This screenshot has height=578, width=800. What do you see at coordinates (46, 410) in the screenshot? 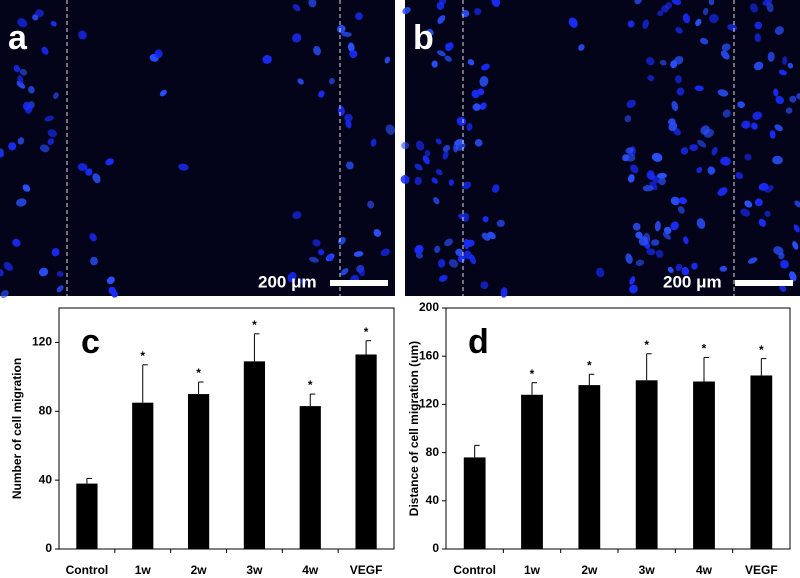
I see `y-tick-label: 80` at bounding box center [46, 410].